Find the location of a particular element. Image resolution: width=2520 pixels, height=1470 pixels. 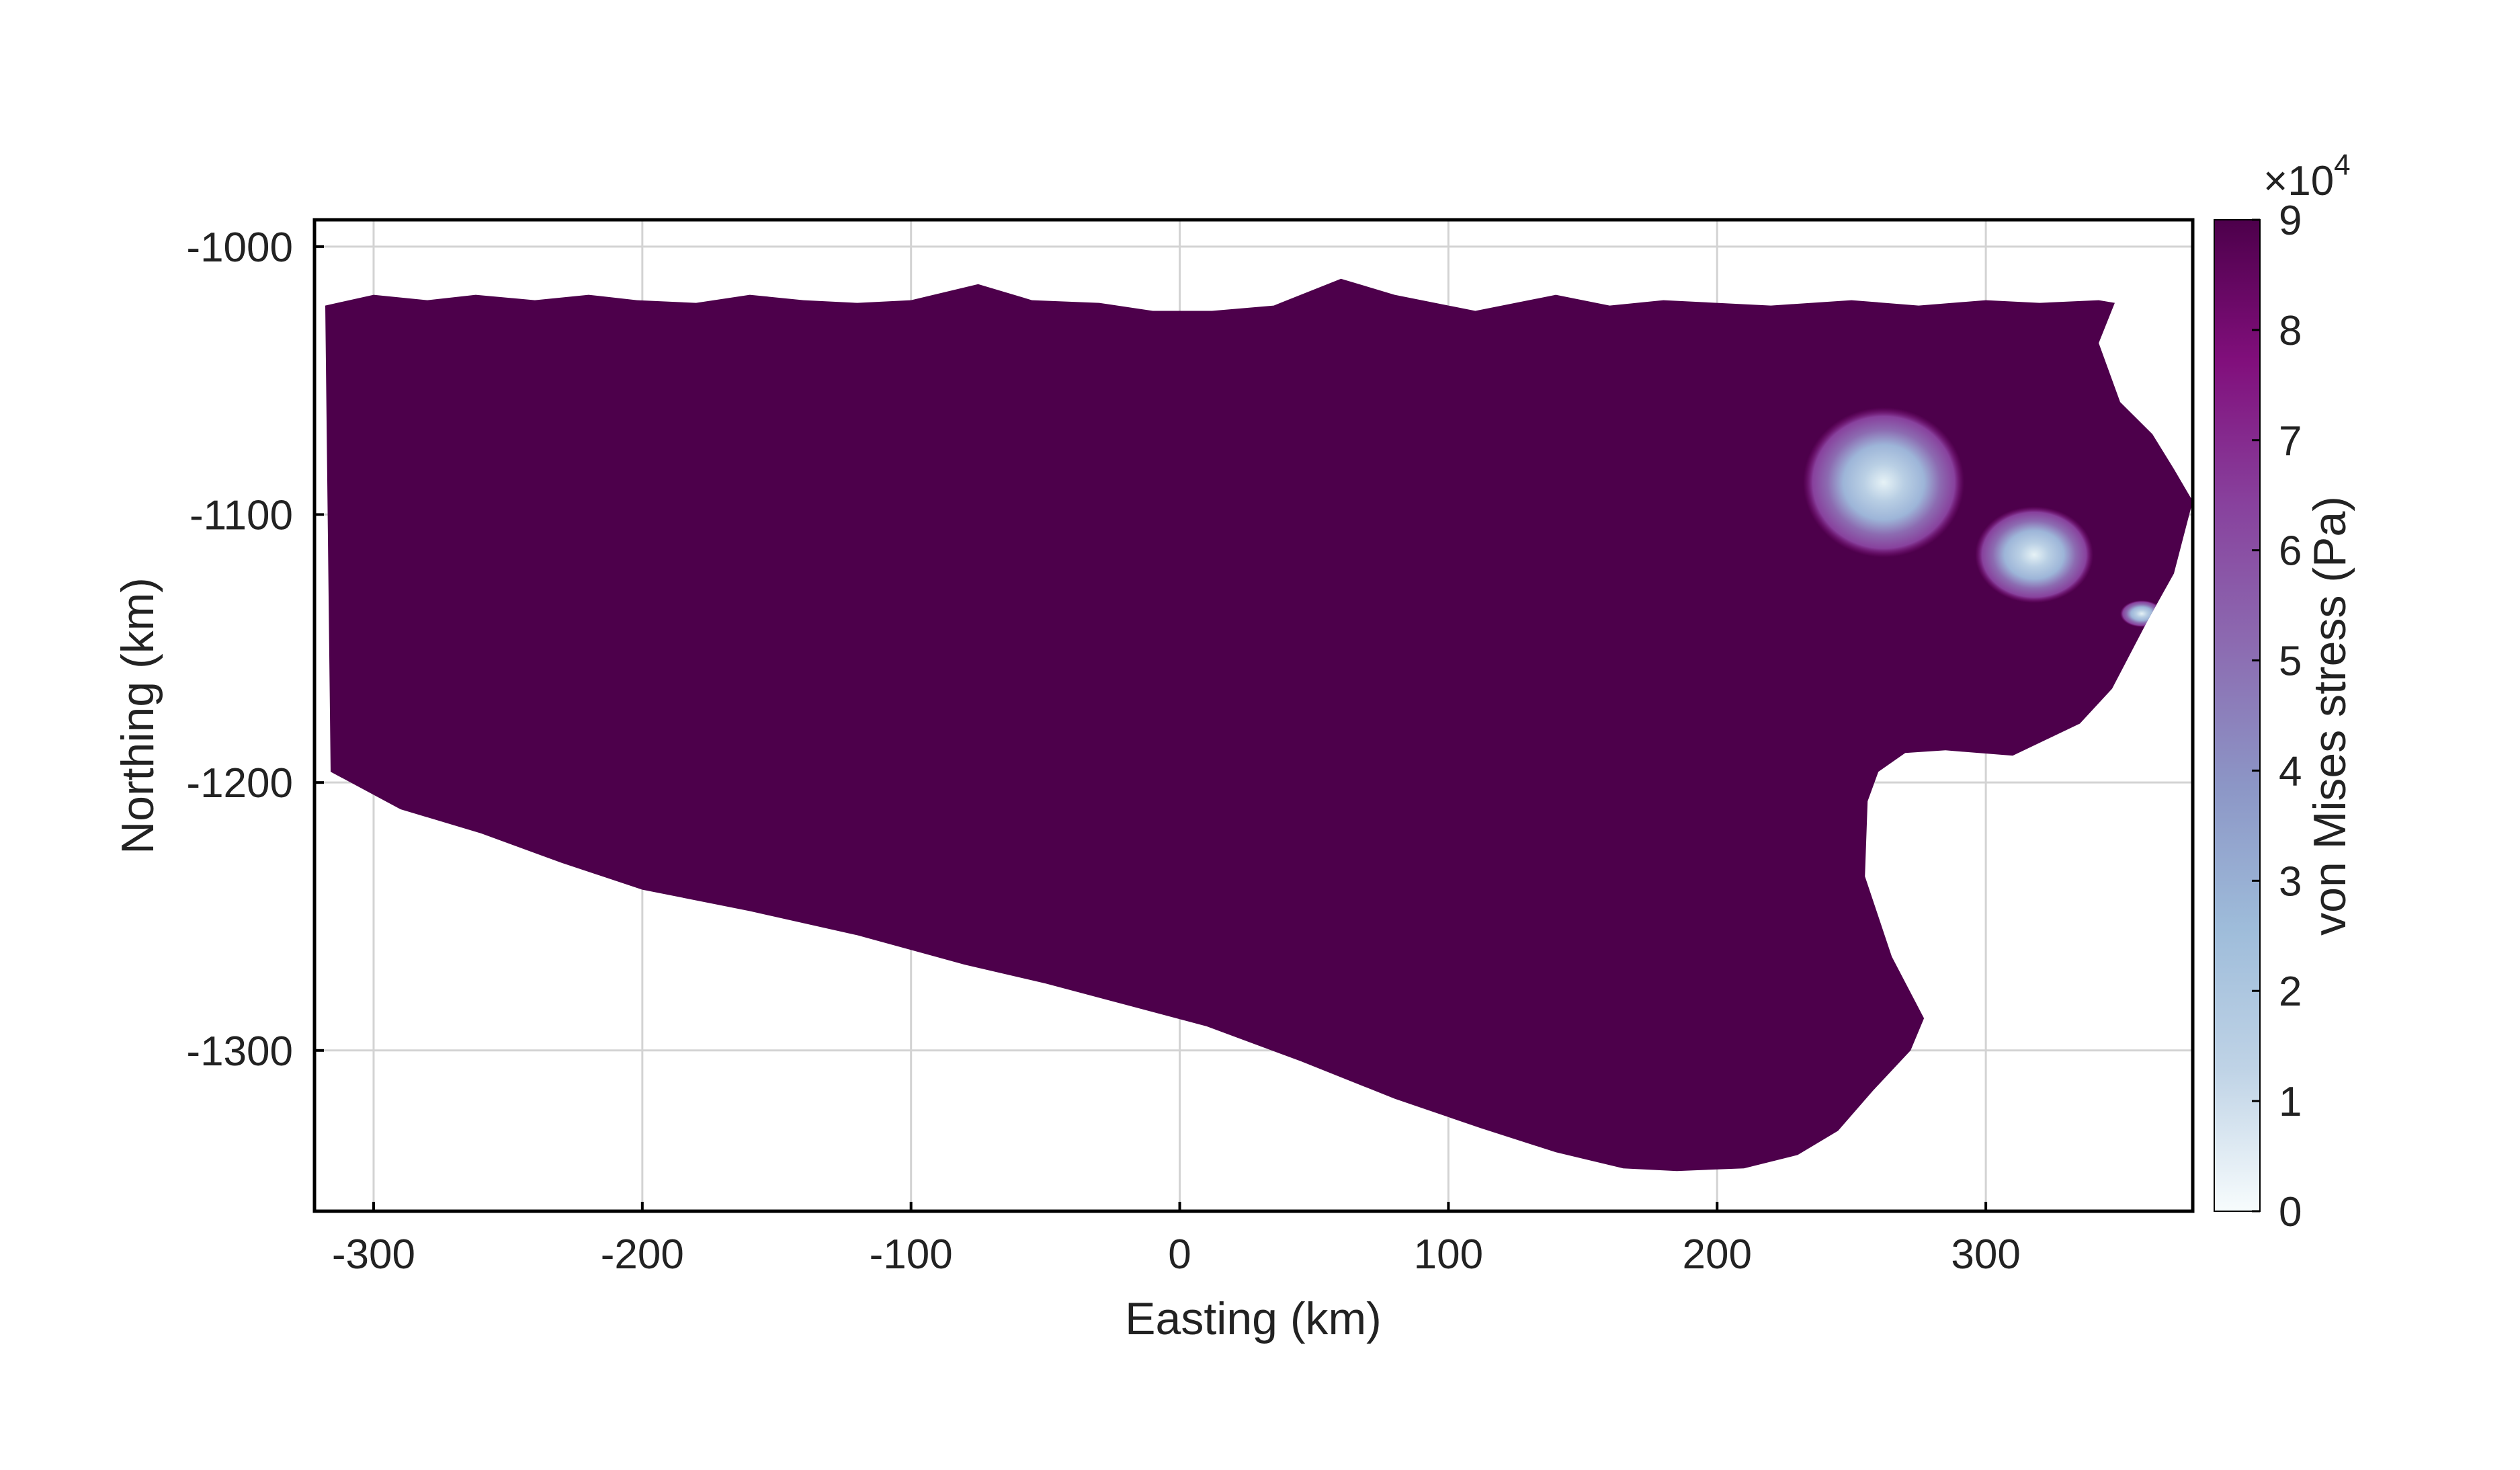

colorbar-tick-label: 3 is located at coordinates (2291, 881).